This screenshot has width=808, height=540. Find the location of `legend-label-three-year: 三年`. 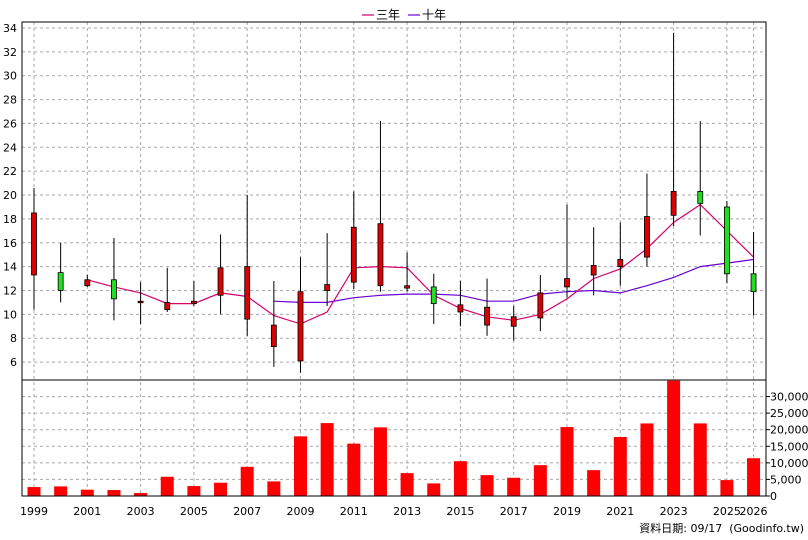

legend-label-three-year: 三年 is located at coordinates (388, 15).